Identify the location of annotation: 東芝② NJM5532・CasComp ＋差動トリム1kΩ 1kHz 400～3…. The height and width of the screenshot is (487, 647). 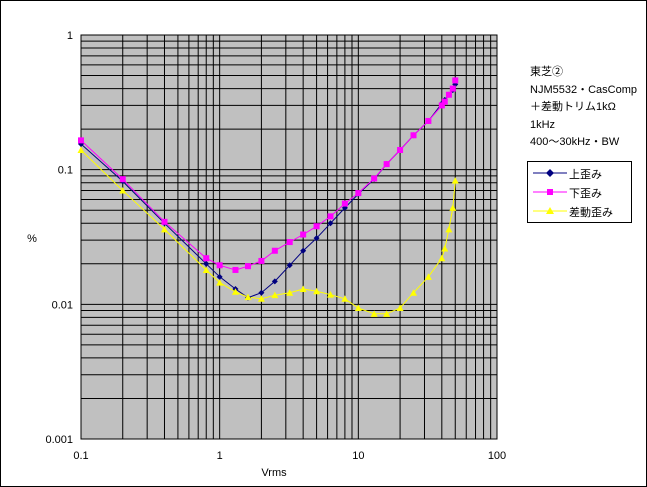
(583, 108).